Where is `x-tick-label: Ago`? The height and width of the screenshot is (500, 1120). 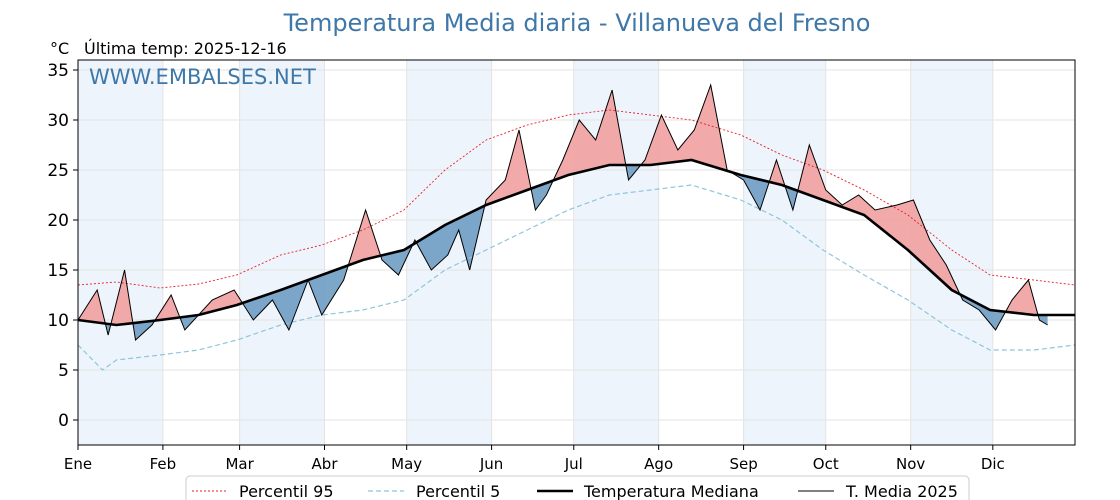
x-tick-label: Ago is located at coordinates (658, 464).